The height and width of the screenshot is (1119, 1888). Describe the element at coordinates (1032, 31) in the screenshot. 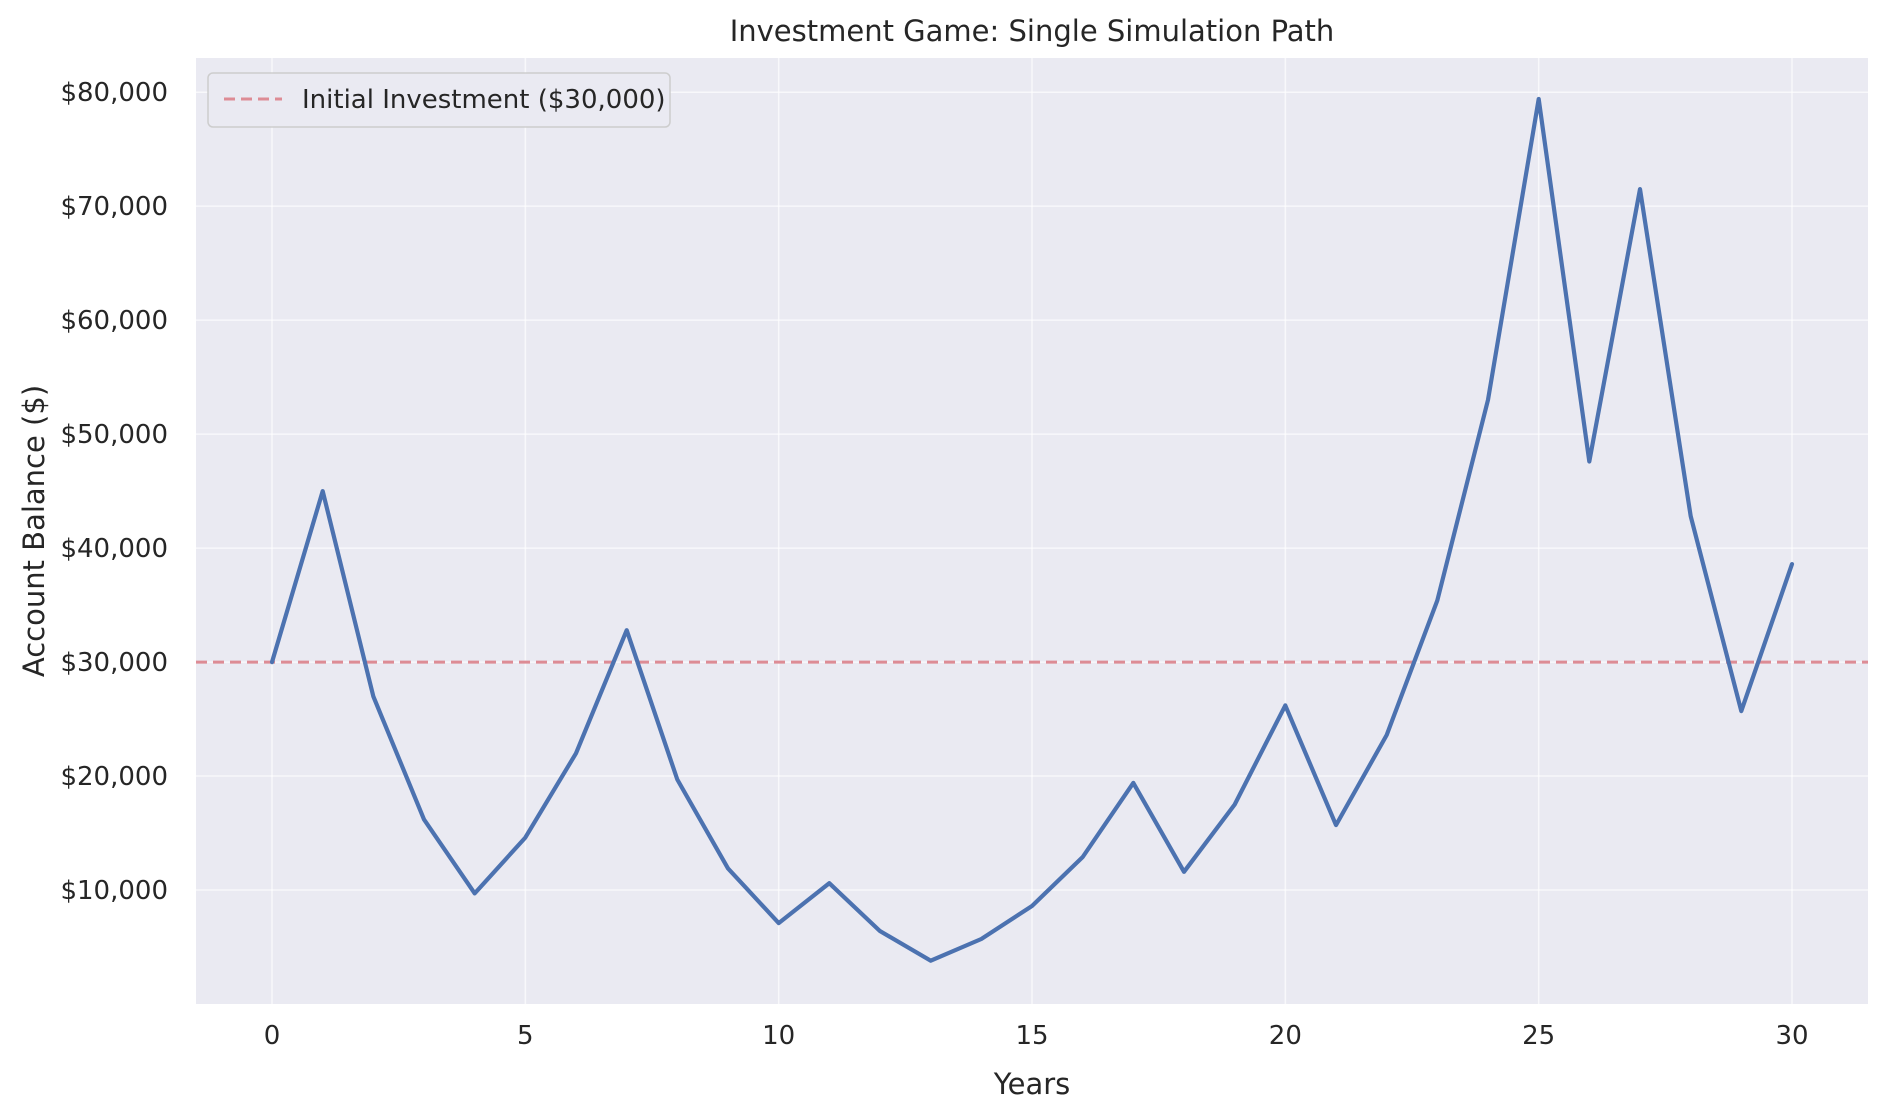

I see `chart-title: Investment Game: Single Simulation Path` at that location.